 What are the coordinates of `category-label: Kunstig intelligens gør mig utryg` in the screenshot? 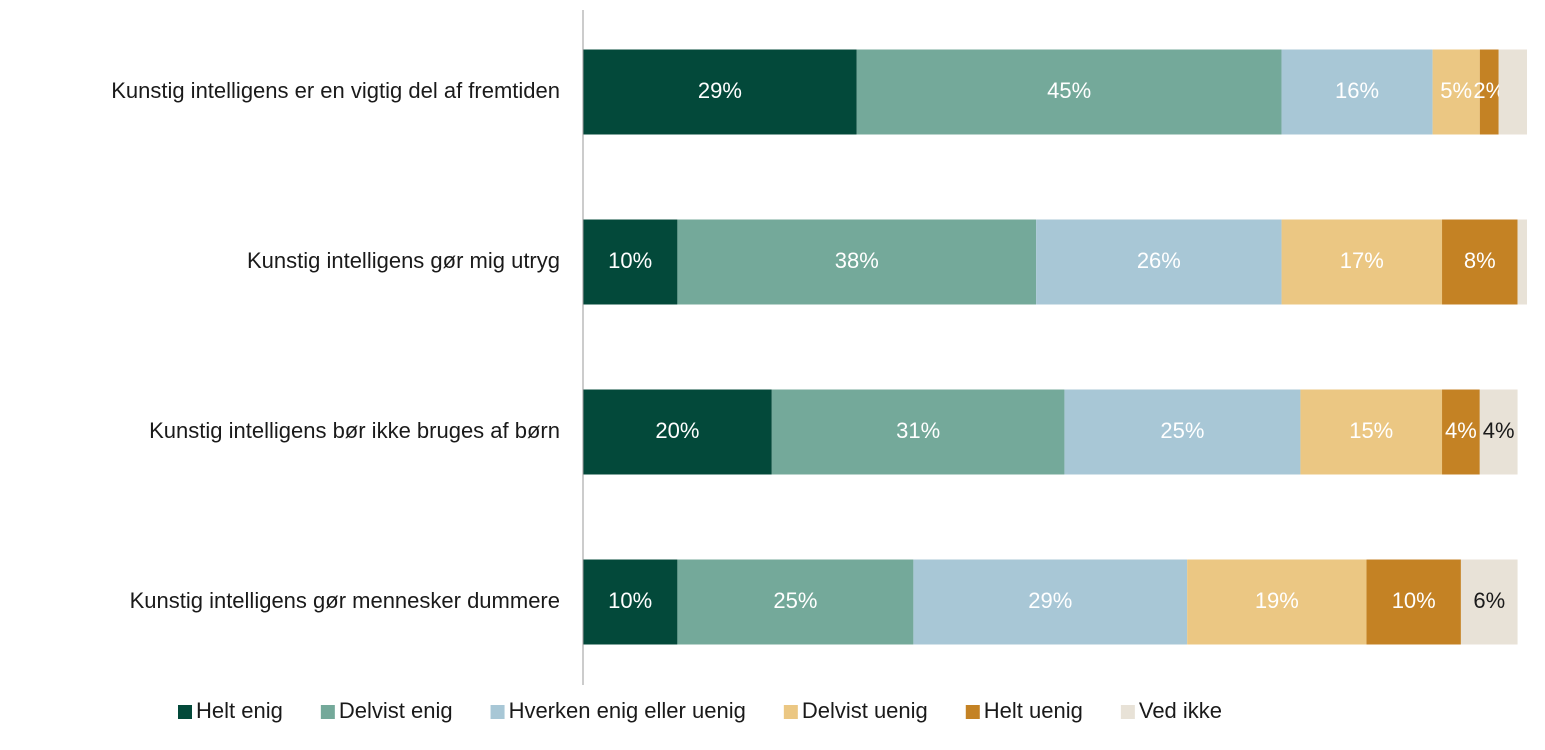 It's located at (403, 260).